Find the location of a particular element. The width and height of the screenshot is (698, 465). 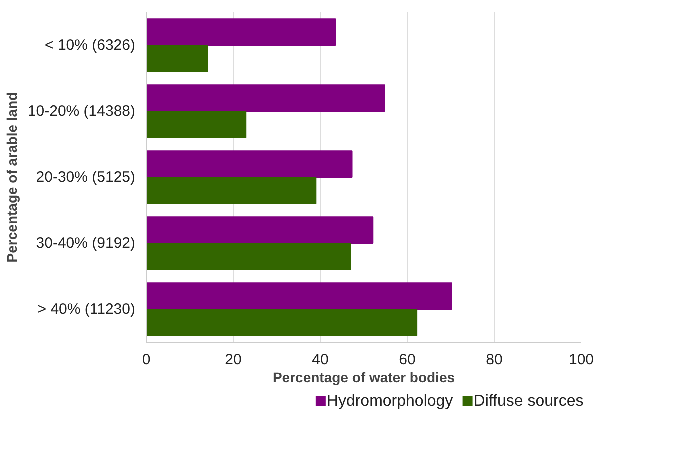

y-axis-title: Percentage of arable land is located at coordinates (12, 177).